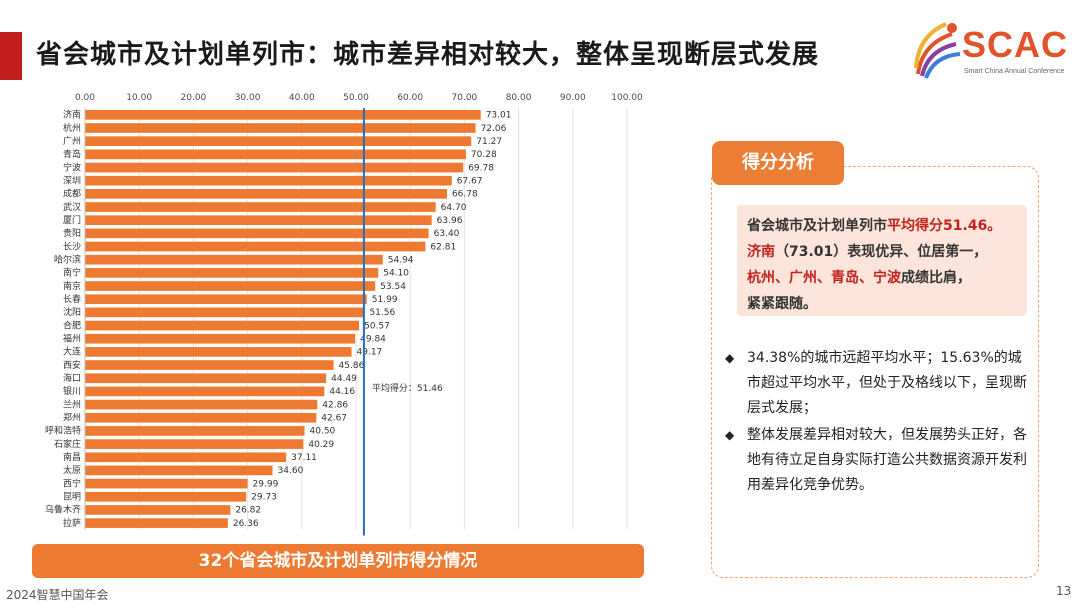 The height and width of the screenshot is (608, 1080). I want to click on title-accent-bar, so click(11, 56).